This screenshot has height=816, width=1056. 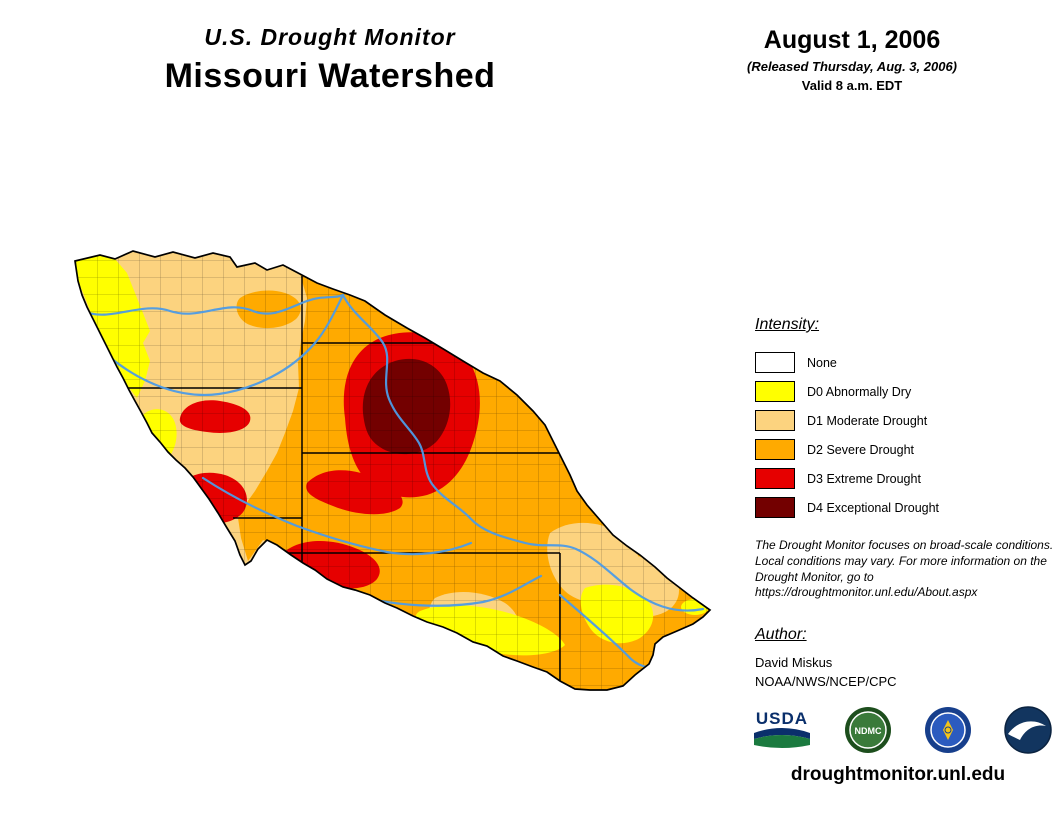 I want to click on legend-item-d4: D4 Exceptional Drought, so click(x=905, y=507).